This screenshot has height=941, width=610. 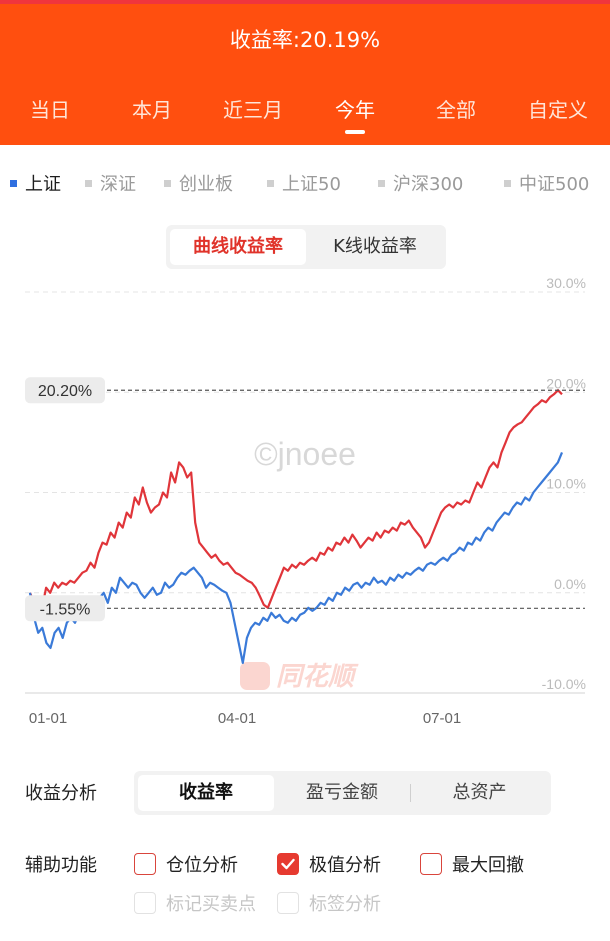 What do you see at coordinates (566, 484) in the screenshot?
I see `y-tick-label: 10.0%` at bounding box center [566, 484].